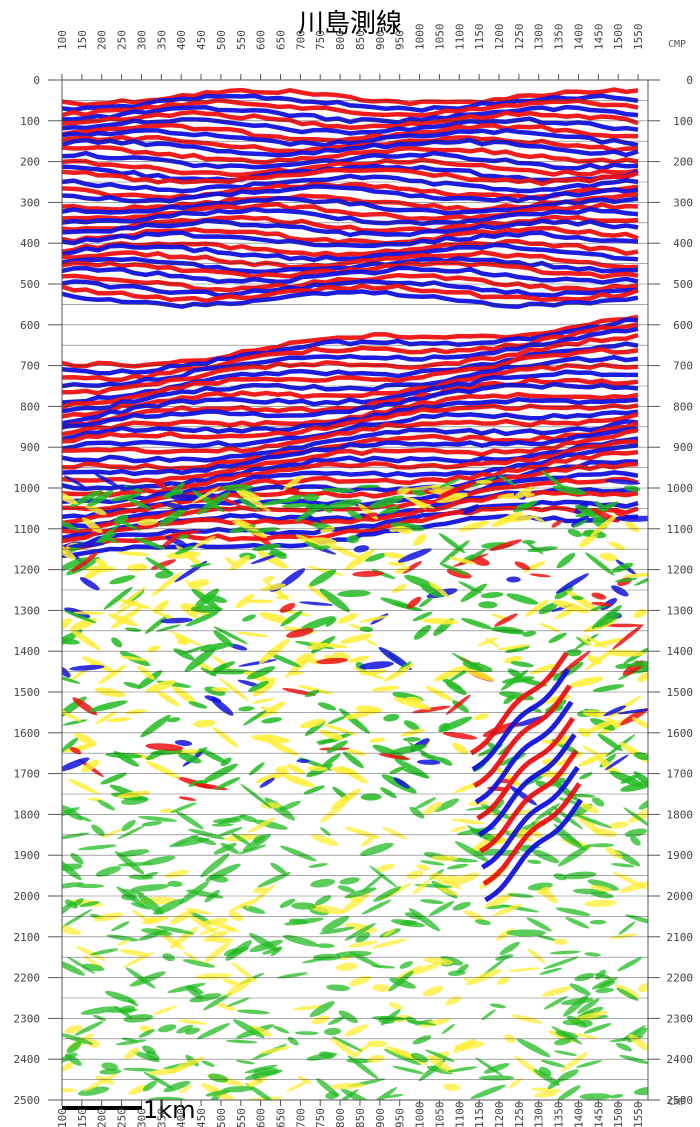 The image size is (700, 1127). I want to click on cmp-tick-label: 650, so click(281, 40).